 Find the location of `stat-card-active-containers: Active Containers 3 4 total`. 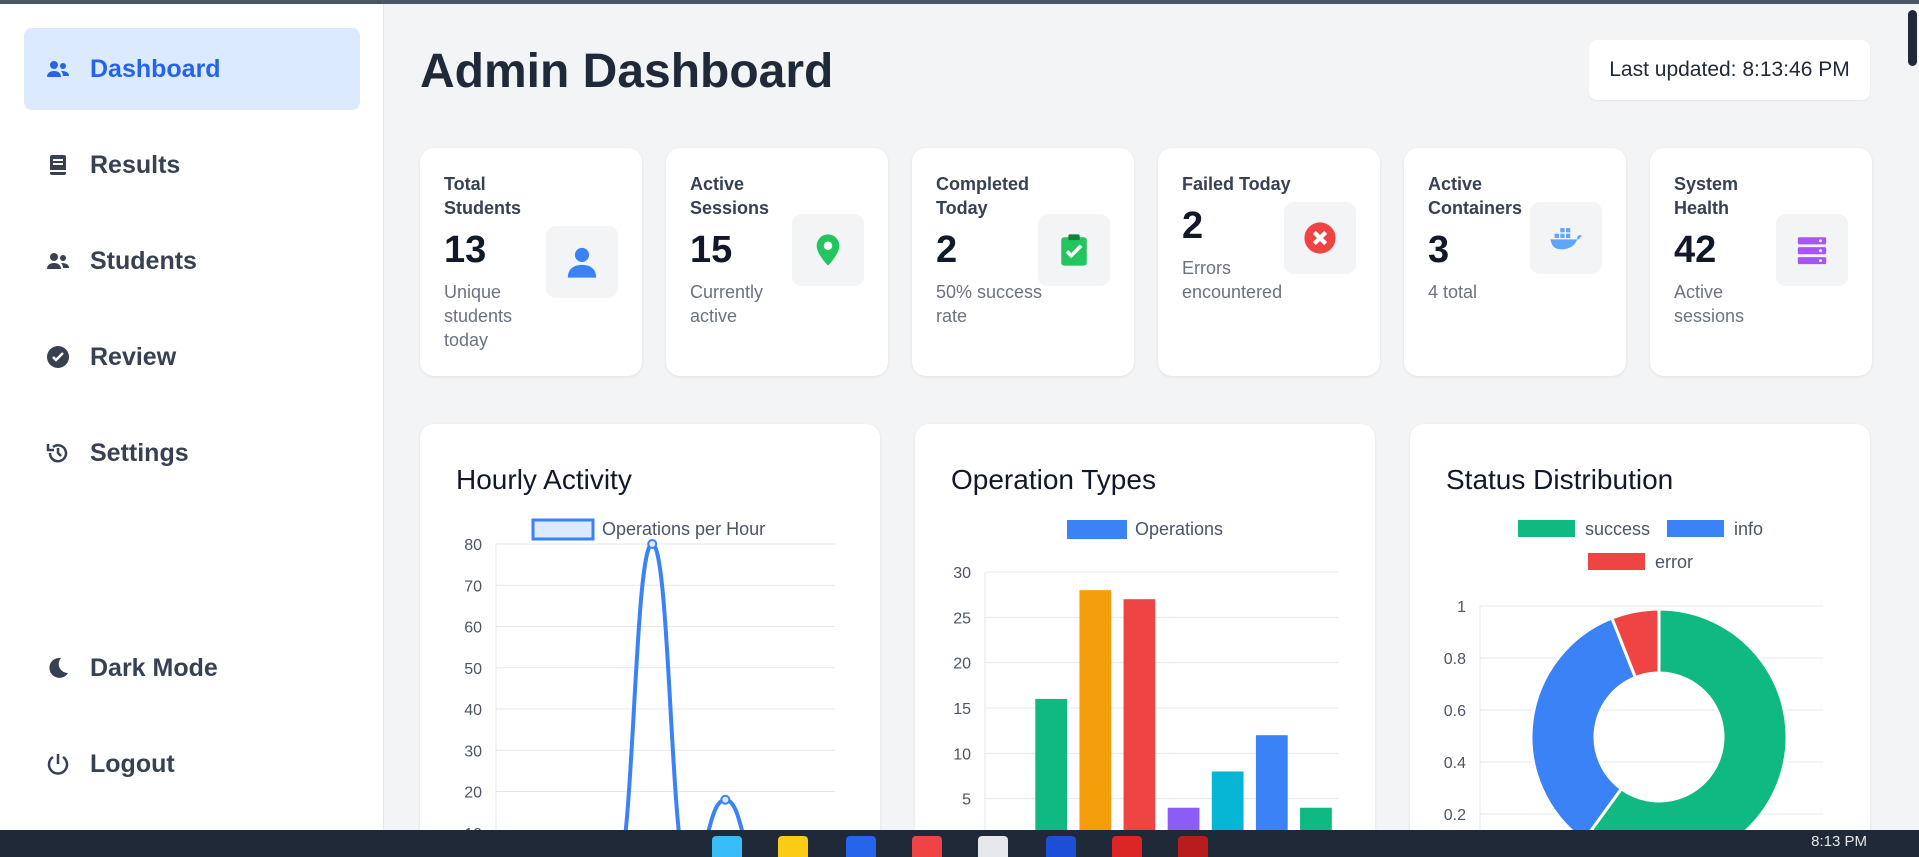

stat-card-active-containers: Active Containers 3 4 total is located at coordinates (1515, 262).